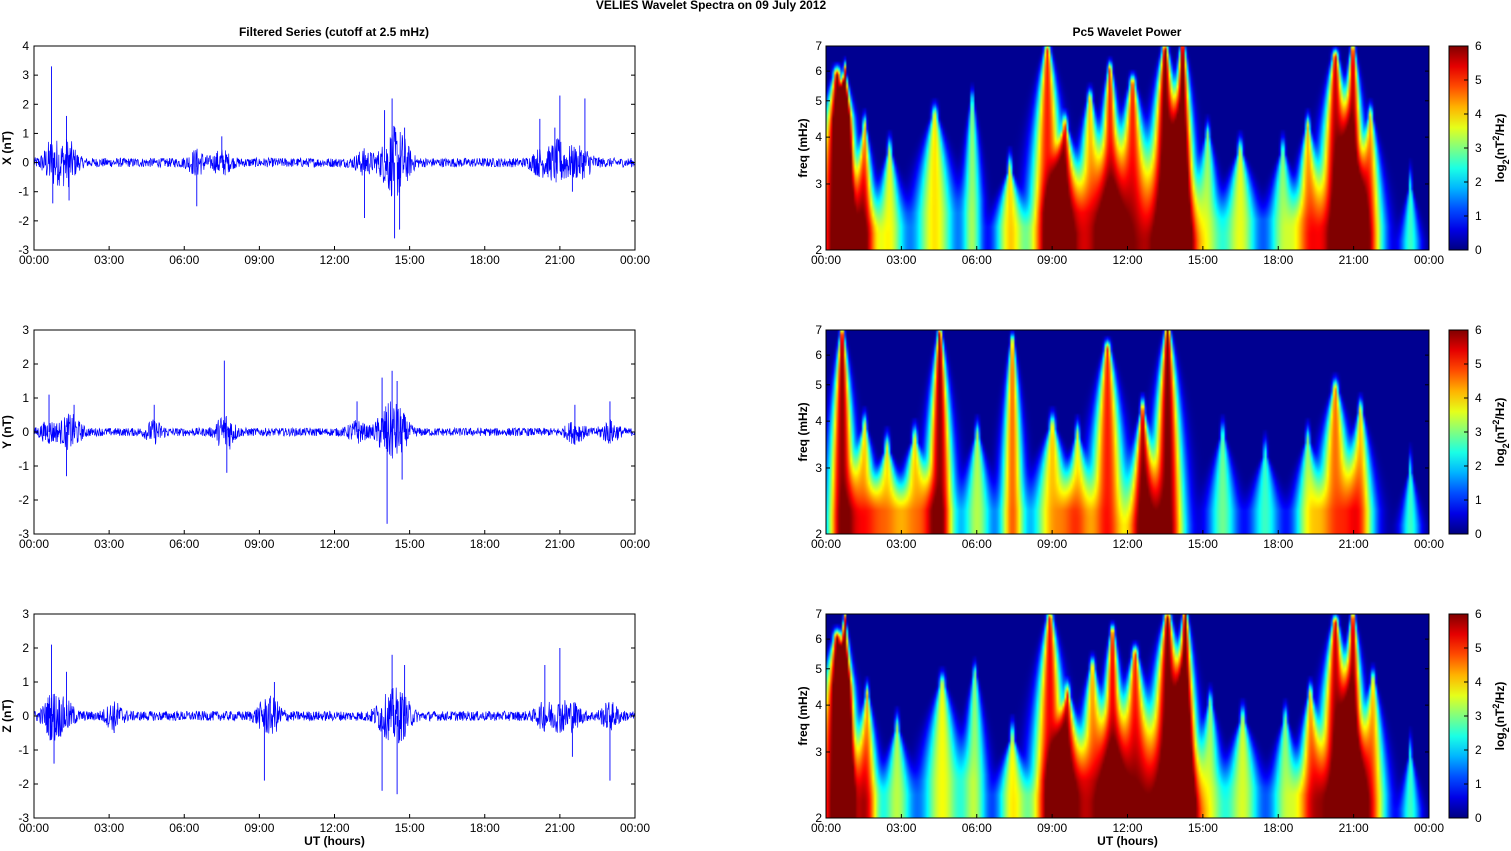 Image resolution: width=1511 pixels, height=851 pixels. I want to click on y-axis-label: Y (nT), so click(7, 432).